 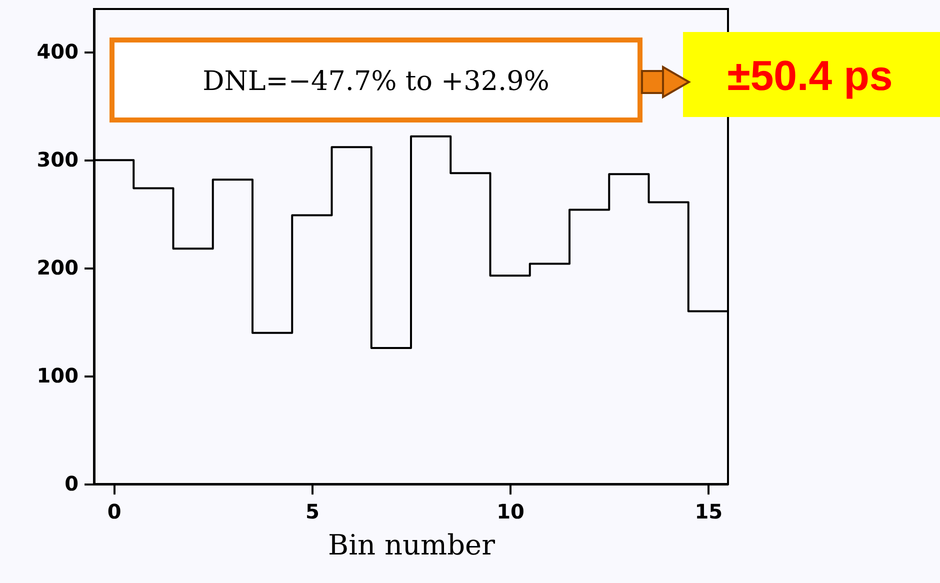 I want to click on y-tick-label: 400, so click(x=57, y=52).